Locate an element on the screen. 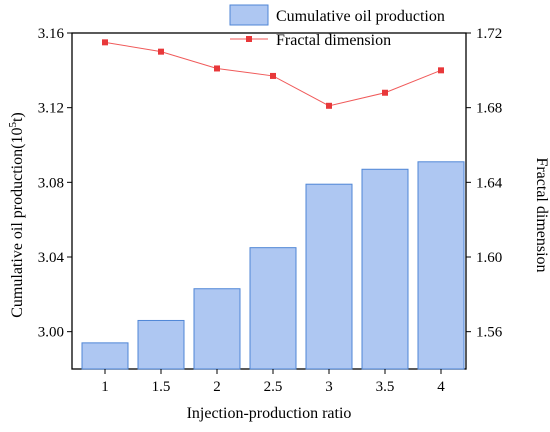  legend-bar-label: Cumulative oil production is located at coordinates (360, 16).